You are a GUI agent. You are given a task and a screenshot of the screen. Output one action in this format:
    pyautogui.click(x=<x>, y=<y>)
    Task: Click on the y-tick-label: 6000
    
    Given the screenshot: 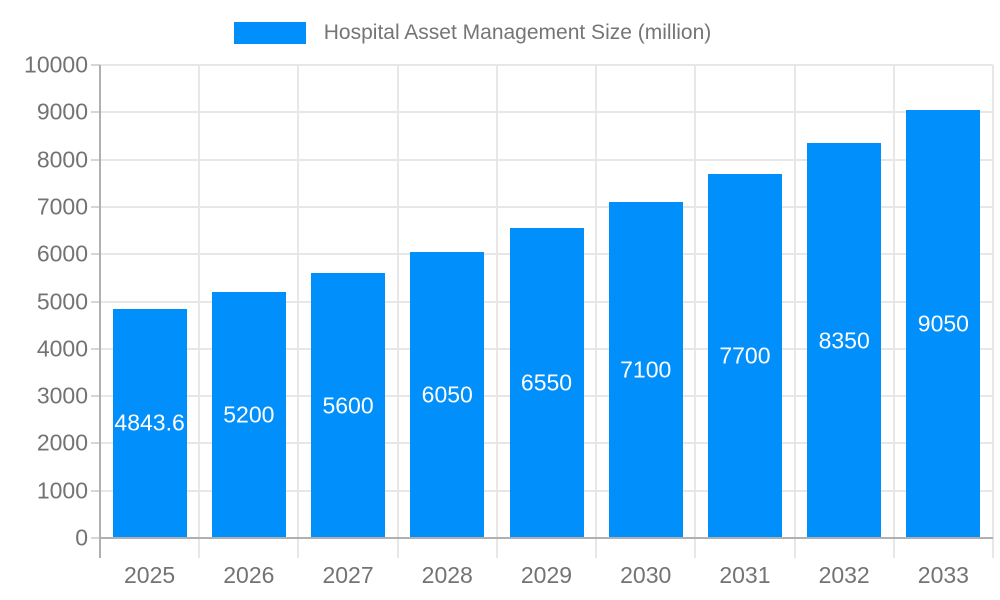 What is the action you would take?
    pyautogui.click(x=62, y=253)
    